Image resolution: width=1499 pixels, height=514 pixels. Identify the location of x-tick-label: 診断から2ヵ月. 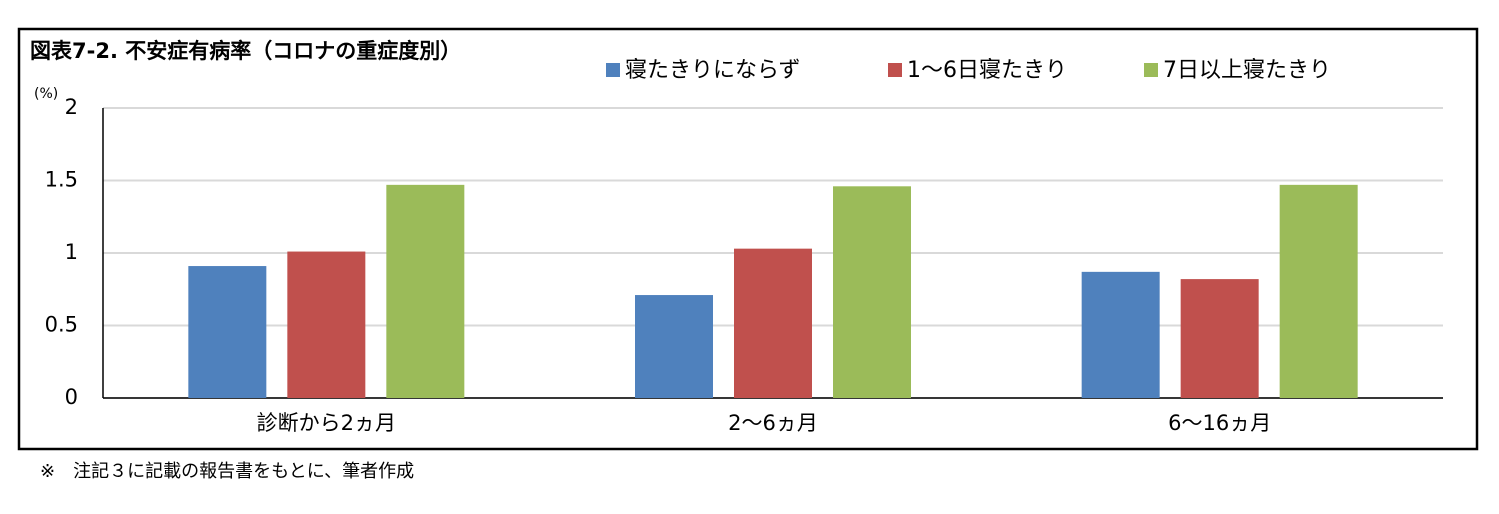
(326, 423).